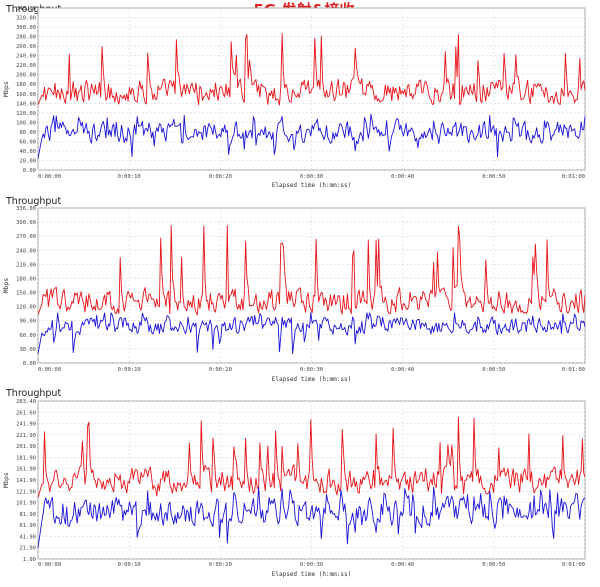 The width and height of the screenshot is (600, 587). I want to click on y-tick-label: 81.90, so click(27, 515).